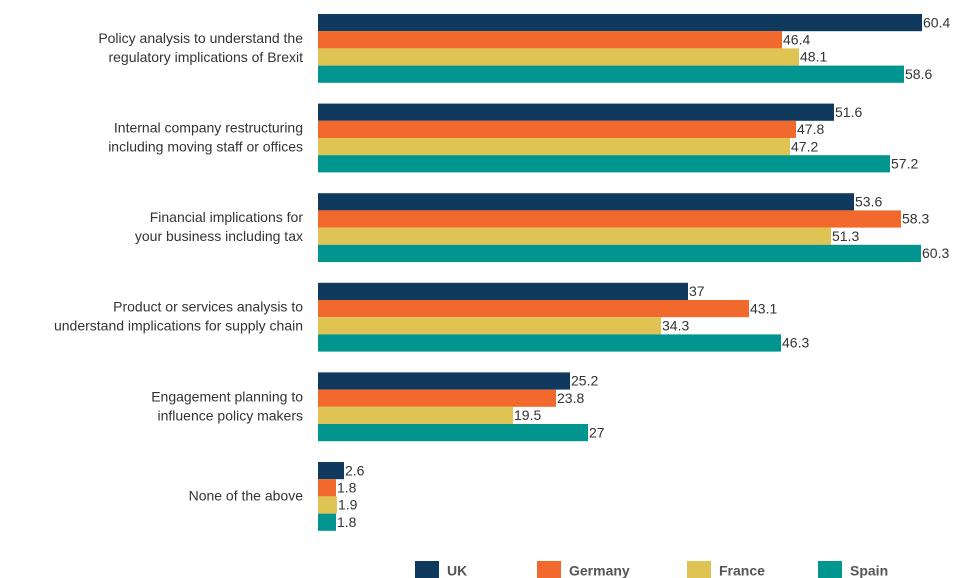 The height and width of the screenshot is (578, 964). I want to click on value-label: 57.2, so click(904, 164).